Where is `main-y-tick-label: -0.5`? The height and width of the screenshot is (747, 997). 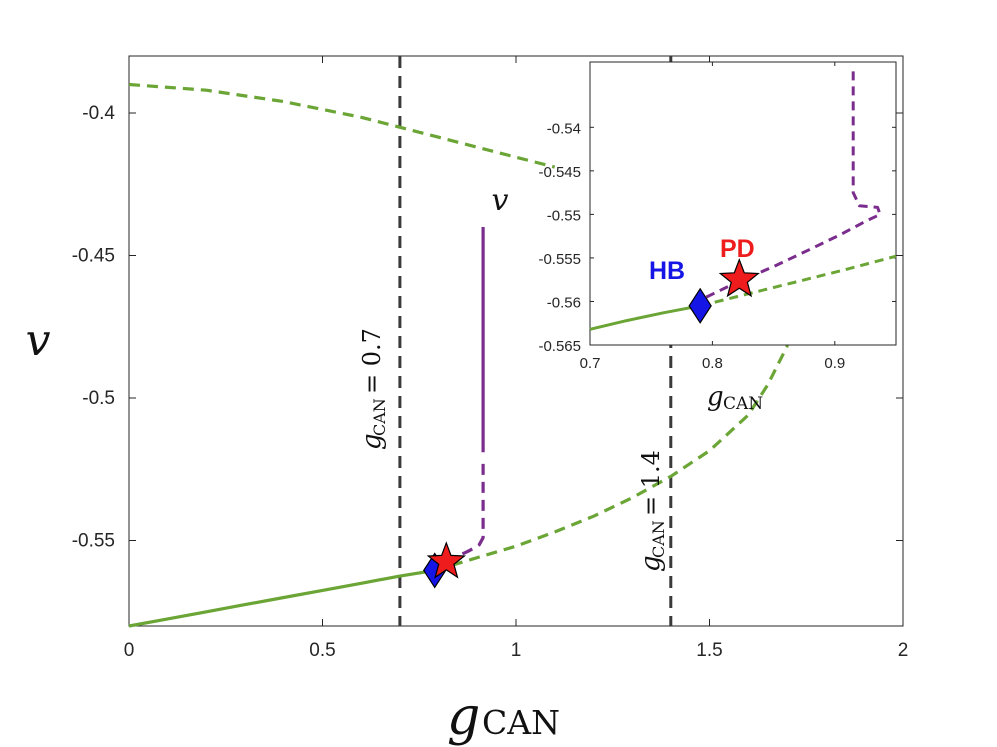 main-y-tick-label: -0.5 is located at coordinates (98, 398).